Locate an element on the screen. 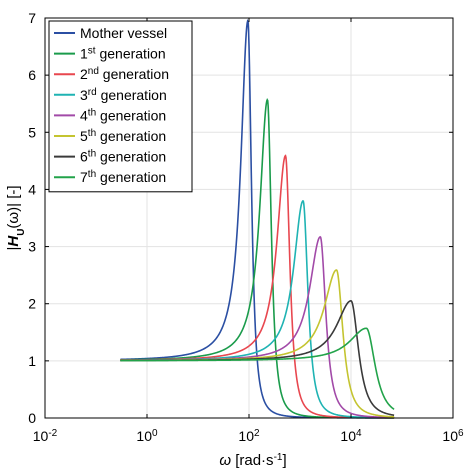 The image size is (466, 472). x-axis-label: ω [rad·s-1] is located at coordinates (252, 461).